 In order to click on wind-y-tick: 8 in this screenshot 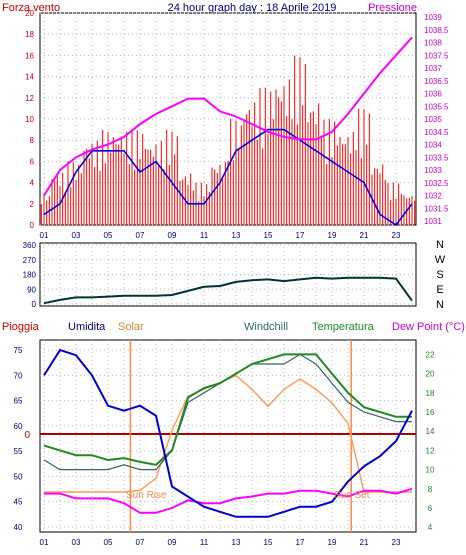, I will do `click(32, 140)`.